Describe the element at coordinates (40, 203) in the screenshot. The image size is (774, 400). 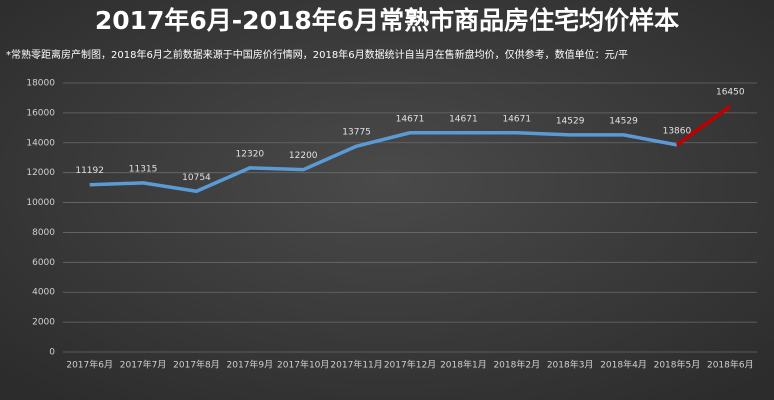
I see `y-tick-label: 10000` at that location.